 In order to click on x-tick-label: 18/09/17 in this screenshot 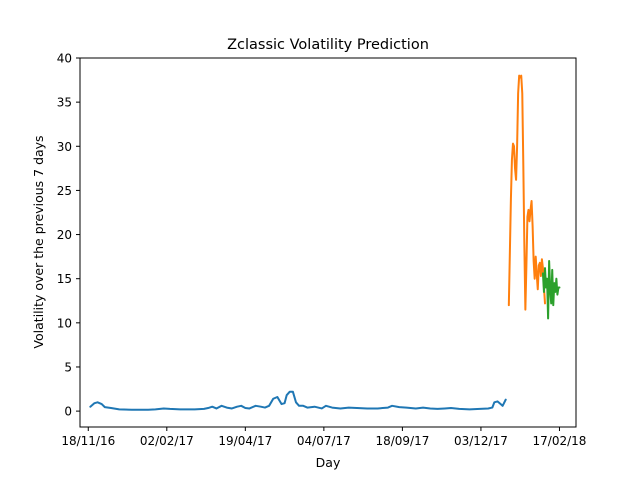, I will do `click(402, 441)`.